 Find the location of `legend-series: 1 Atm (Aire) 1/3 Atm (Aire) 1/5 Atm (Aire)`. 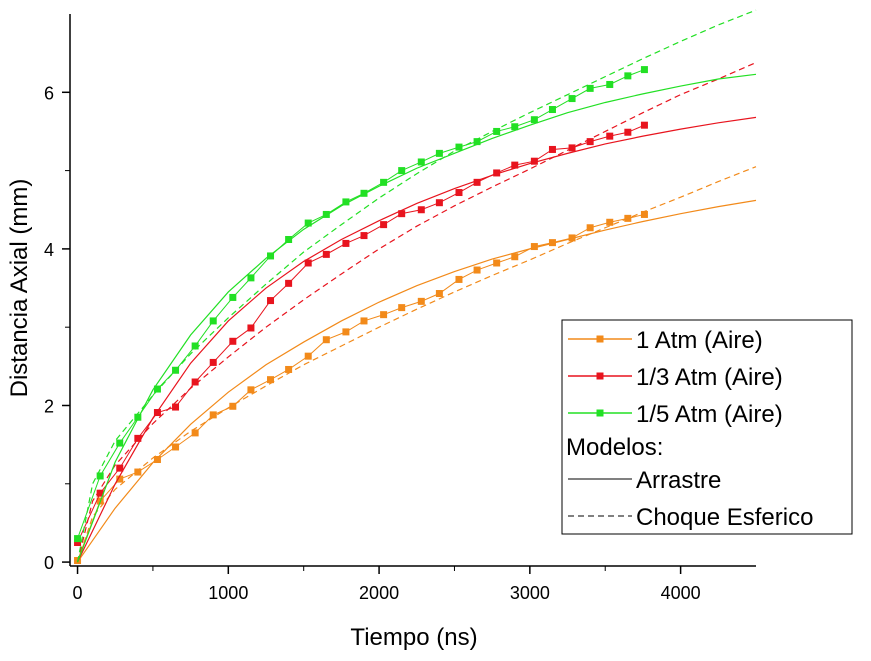

legend-series: 1 Atm (Aire) 1/3 Atm (Aire) 1/5 Atm (Aire) is located at coordinates (675, 377).